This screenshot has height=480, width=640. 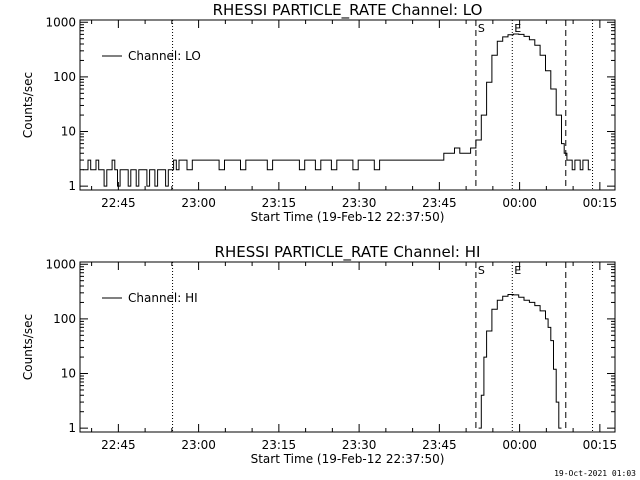 What do you see at coordinates (163, 298) in the screenshot?
I see `legend-label: Channel: HI` at bounding box center [163, 298].